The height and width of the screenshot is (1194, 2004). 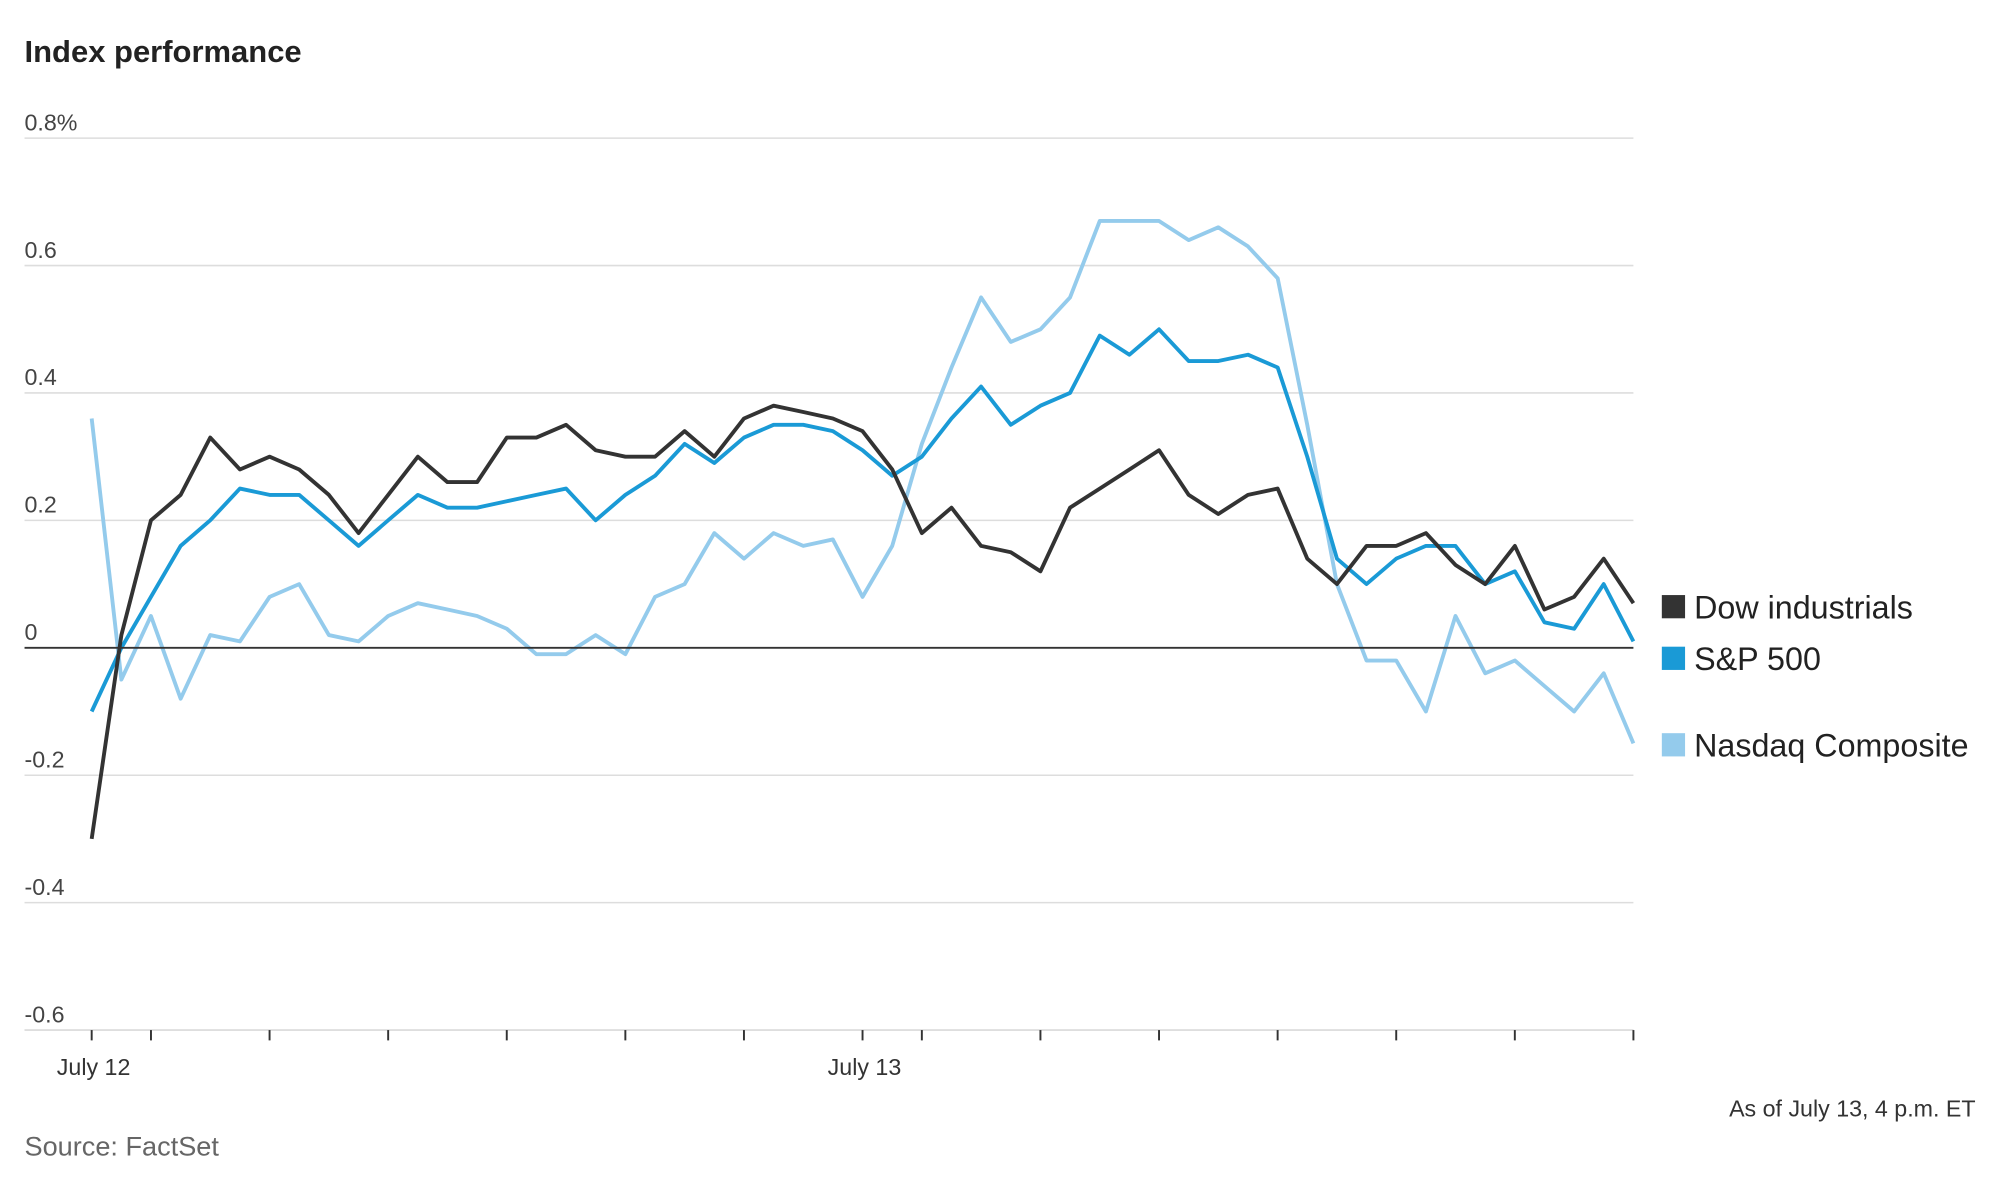 What do you see at coordinates (51, 122) in the screenshot?
I see `y-tick-label: 0.8%` at bounding box center [51, 122].